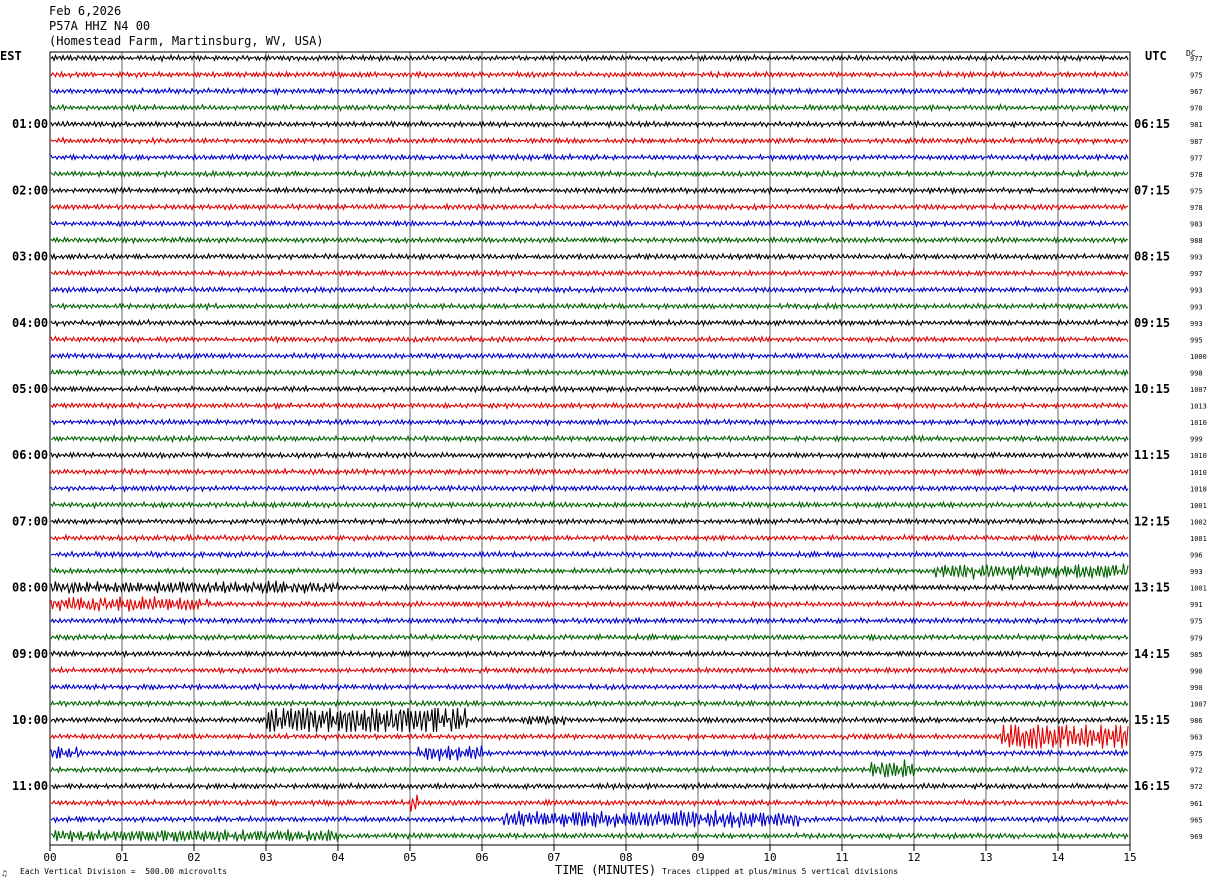 This screenshot has width=1210, height=886. What do you see at coordinates (409, 857) in the screenshot?
I see `x-tick-label: 05` at bounding box center [409, 857].